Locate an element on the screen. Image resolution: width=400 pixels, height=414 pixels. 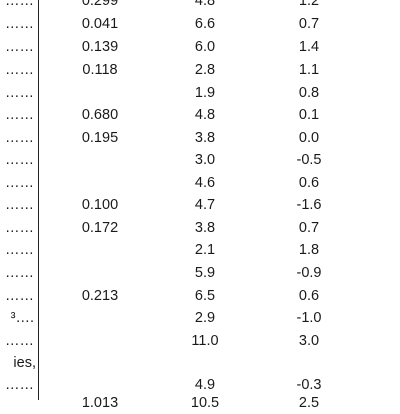
table-row: …… 4.9 -0.3 is located at coordinates (200, 385).